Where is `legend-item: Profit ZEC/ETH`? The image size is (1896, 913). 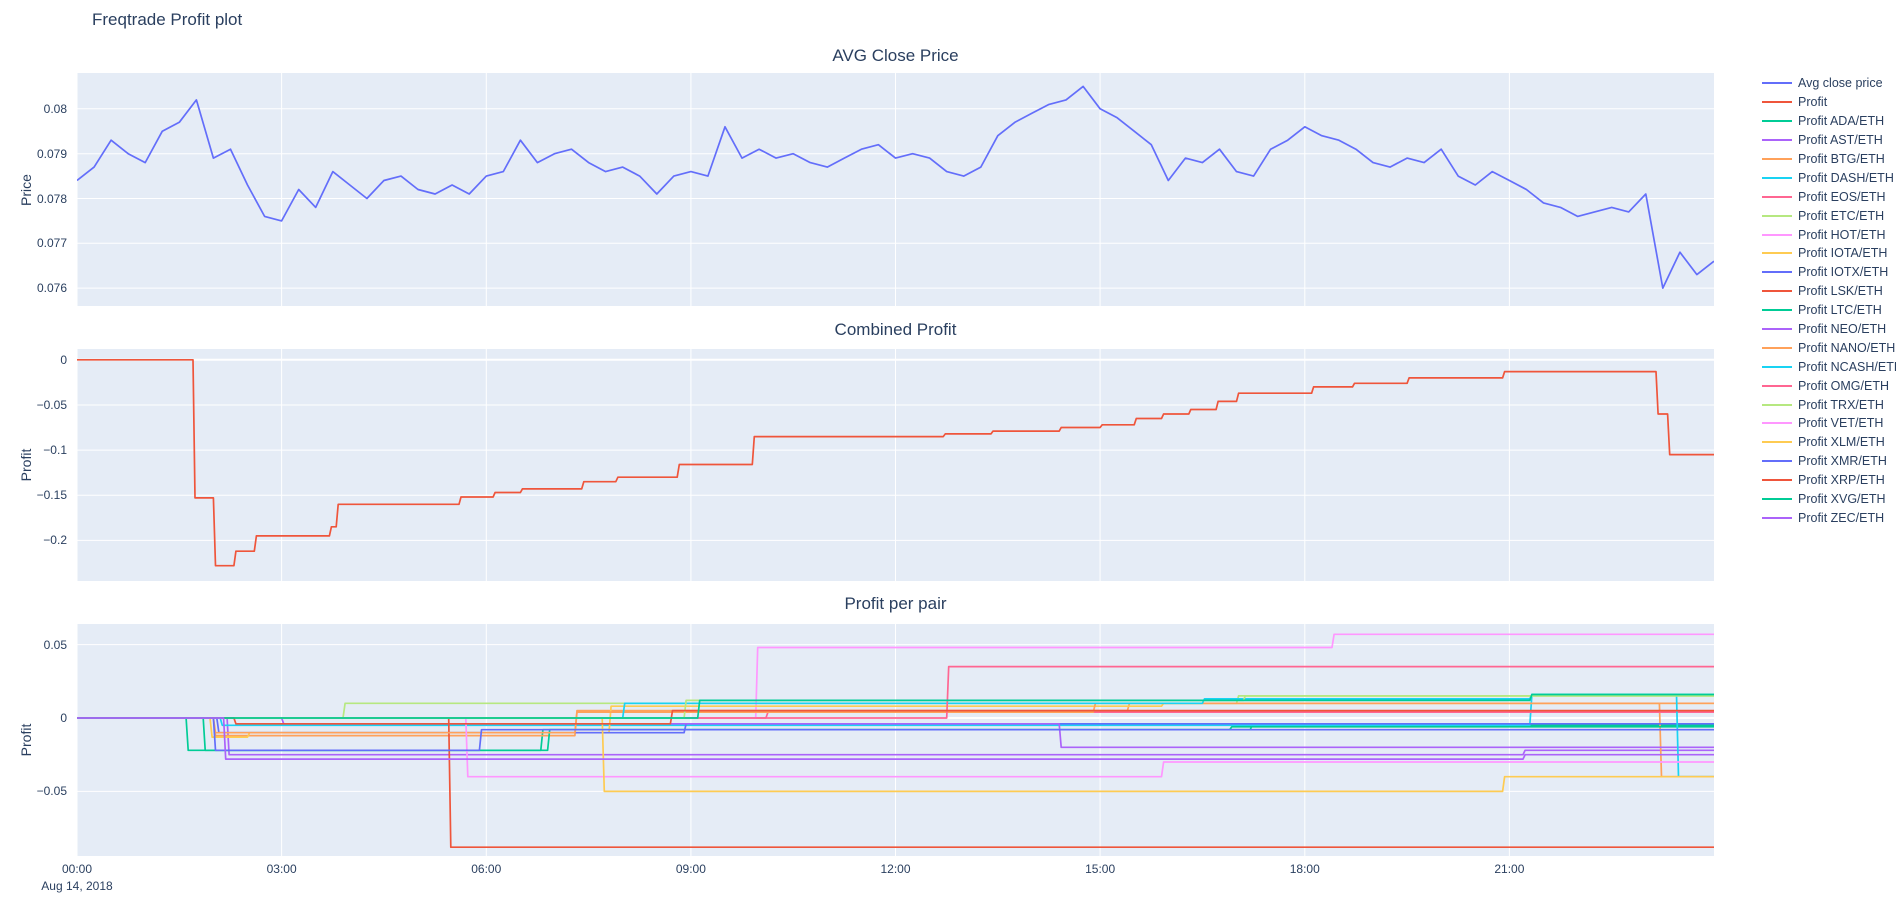 legend-item: Profit ZEC/ETH is located at coordinates (1829, 517).